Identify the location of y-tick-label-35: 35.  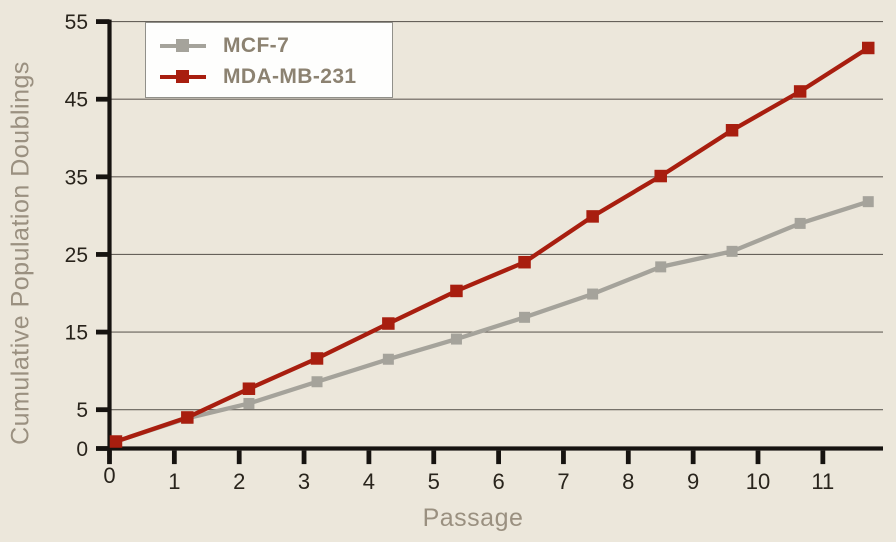
(76, 177).